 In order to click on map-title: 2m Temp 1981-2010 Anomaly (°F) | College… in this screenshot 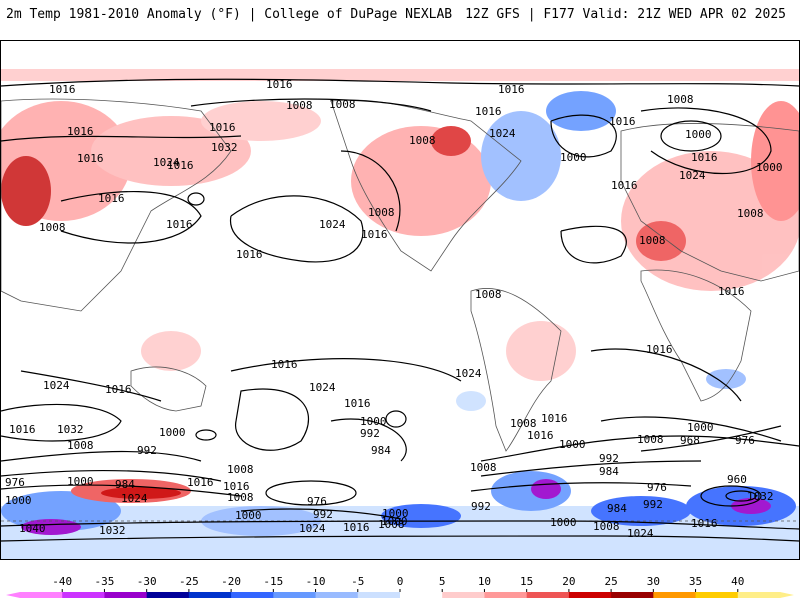, I will do `click(229, 14)`.